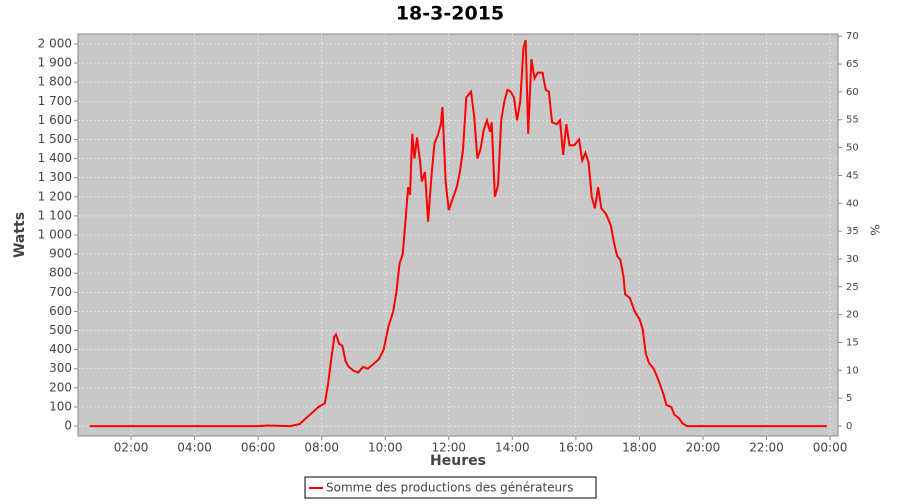 The image size is (900, 504). I want to click on y2-tick-label: 60, so click(852, 92).